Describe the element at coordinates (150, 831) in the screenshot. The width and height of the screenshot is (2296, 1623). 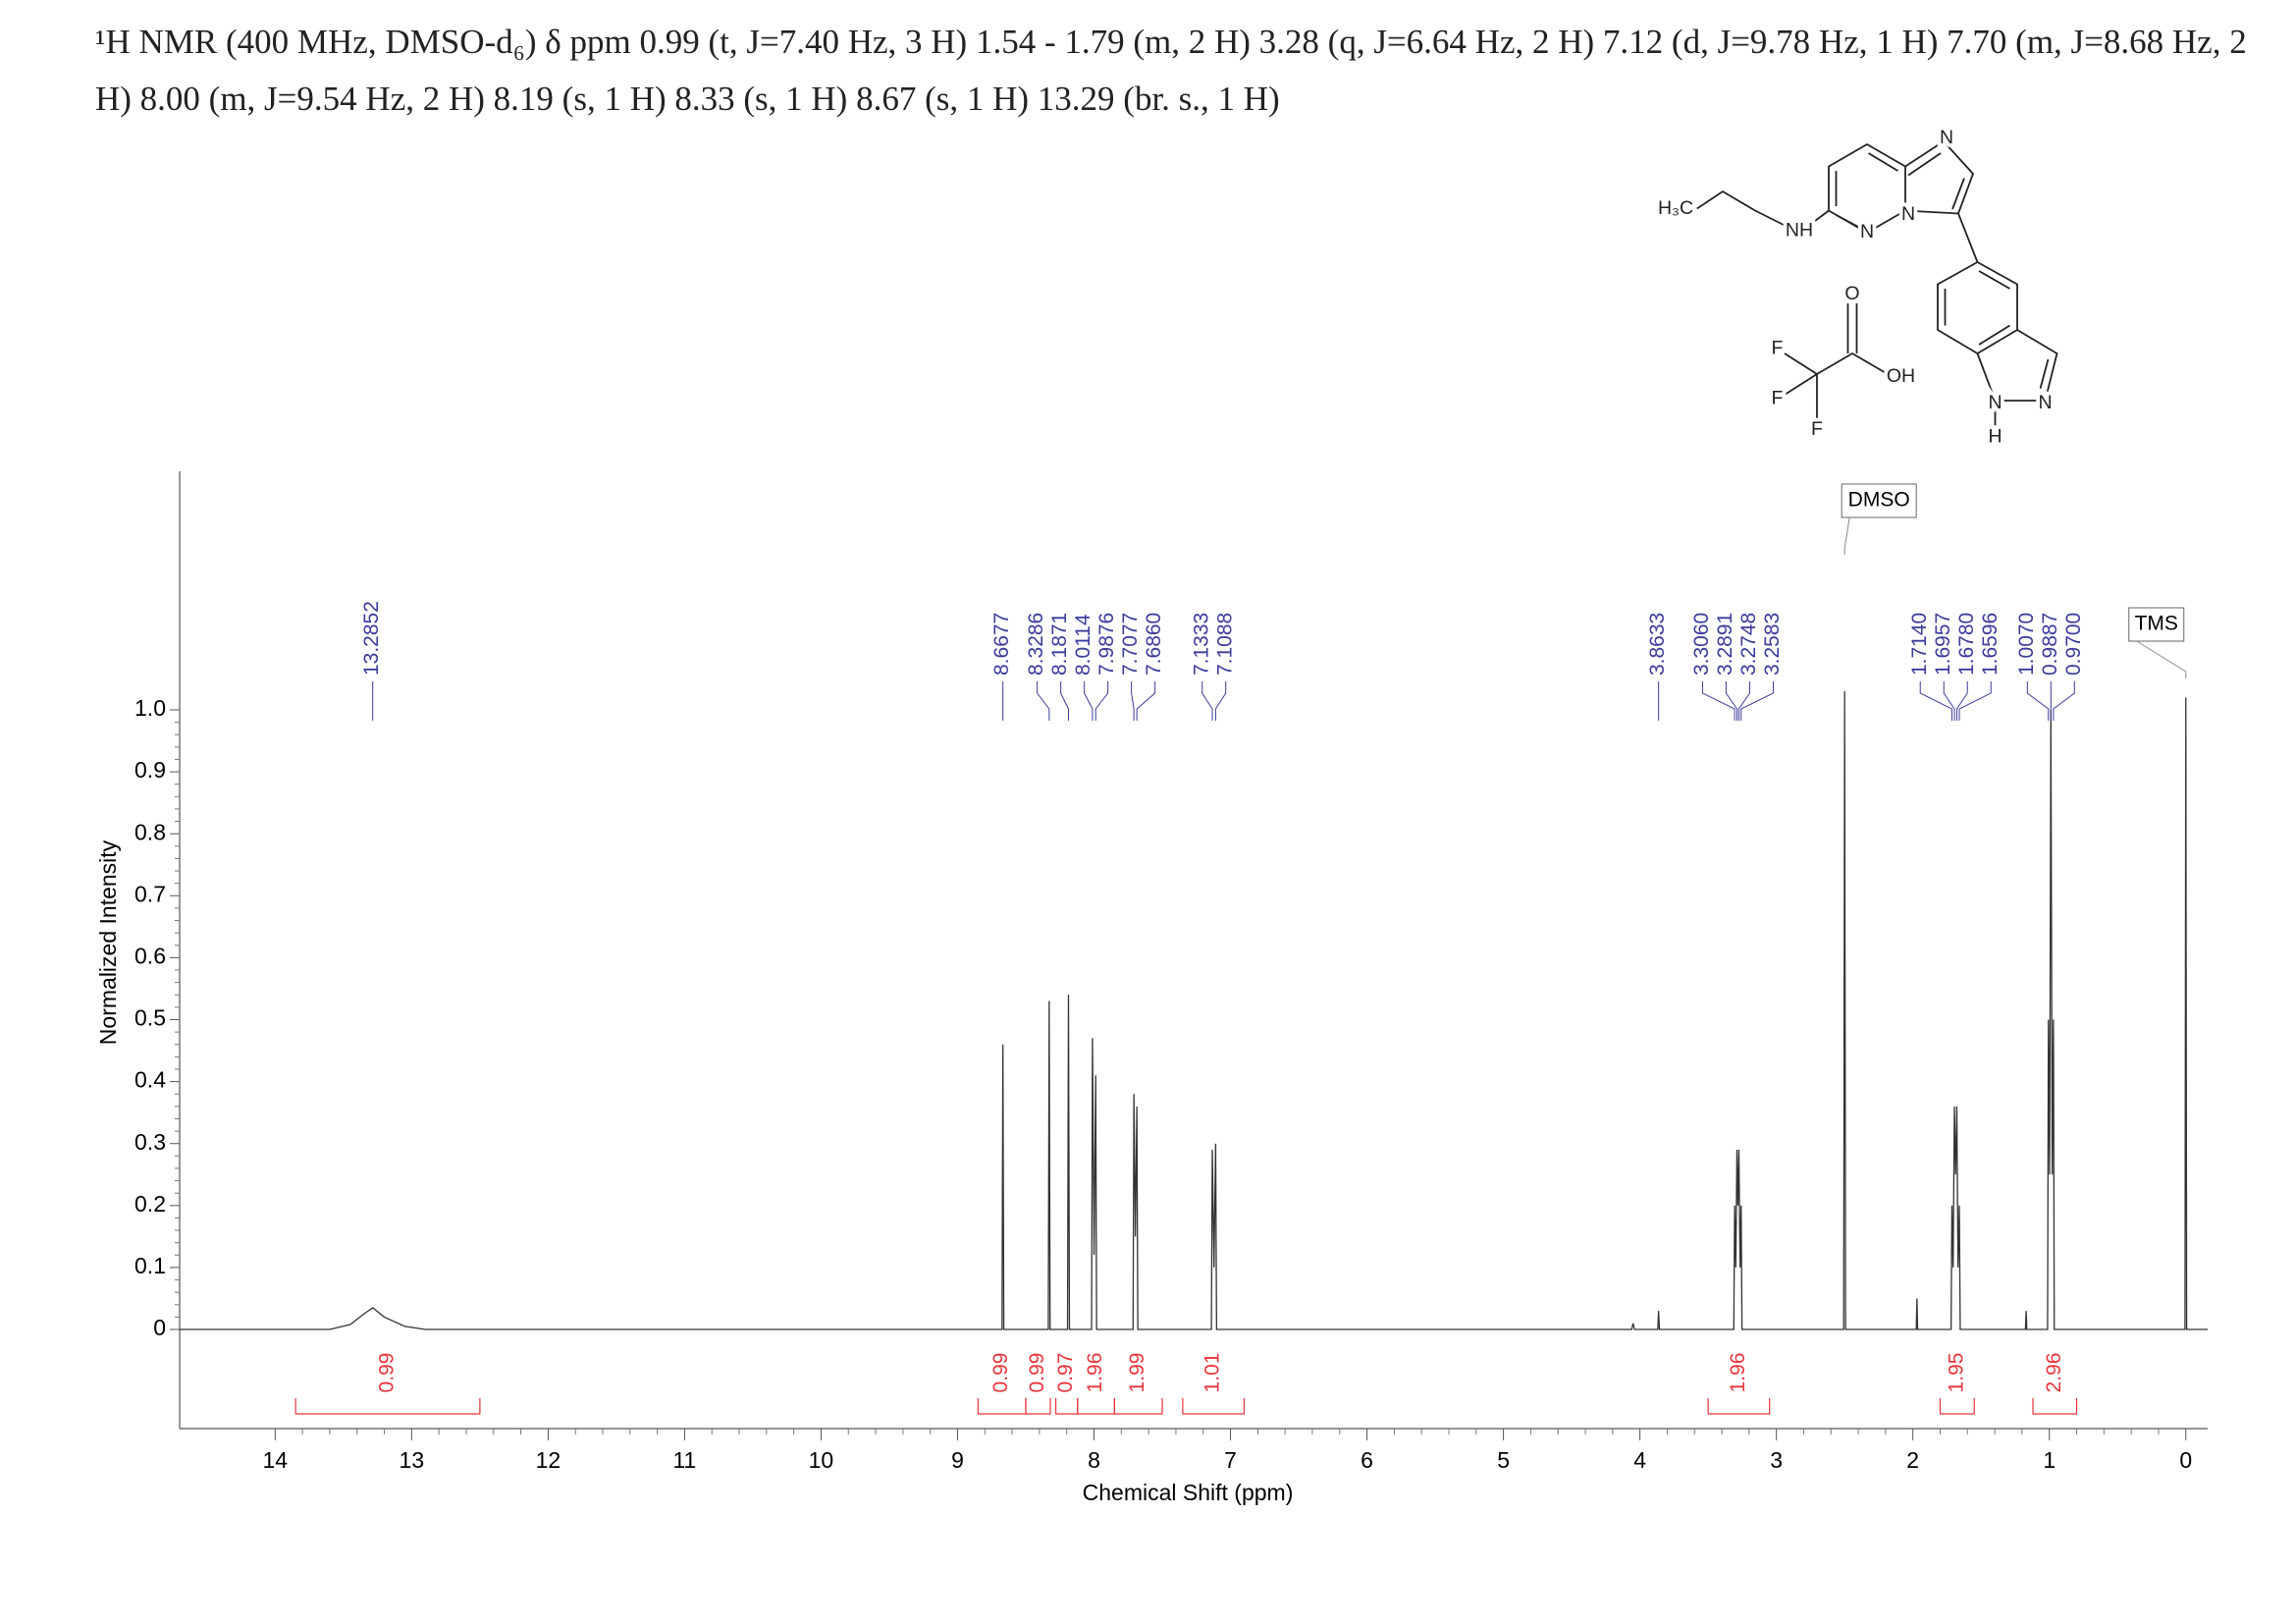
I see `y-tick-label: 0.8` at that location.